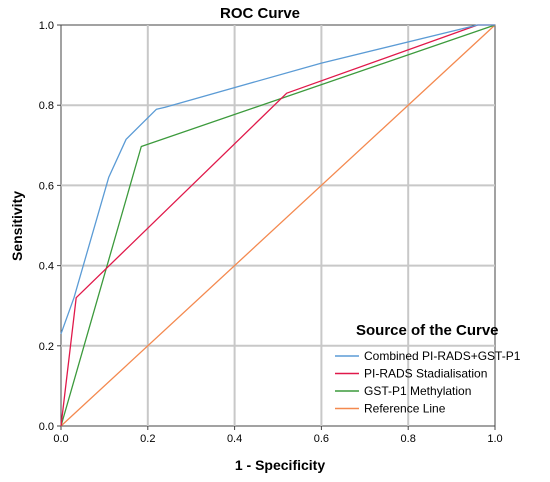 This screenshot has width=550, height=482. What do you see at coordinates (278, 435) in the screenshot?
I see `x-axis-ticks: 0.0 0.2 0.4 0.6 0.8 1.0` at bounding box center [278, 435].